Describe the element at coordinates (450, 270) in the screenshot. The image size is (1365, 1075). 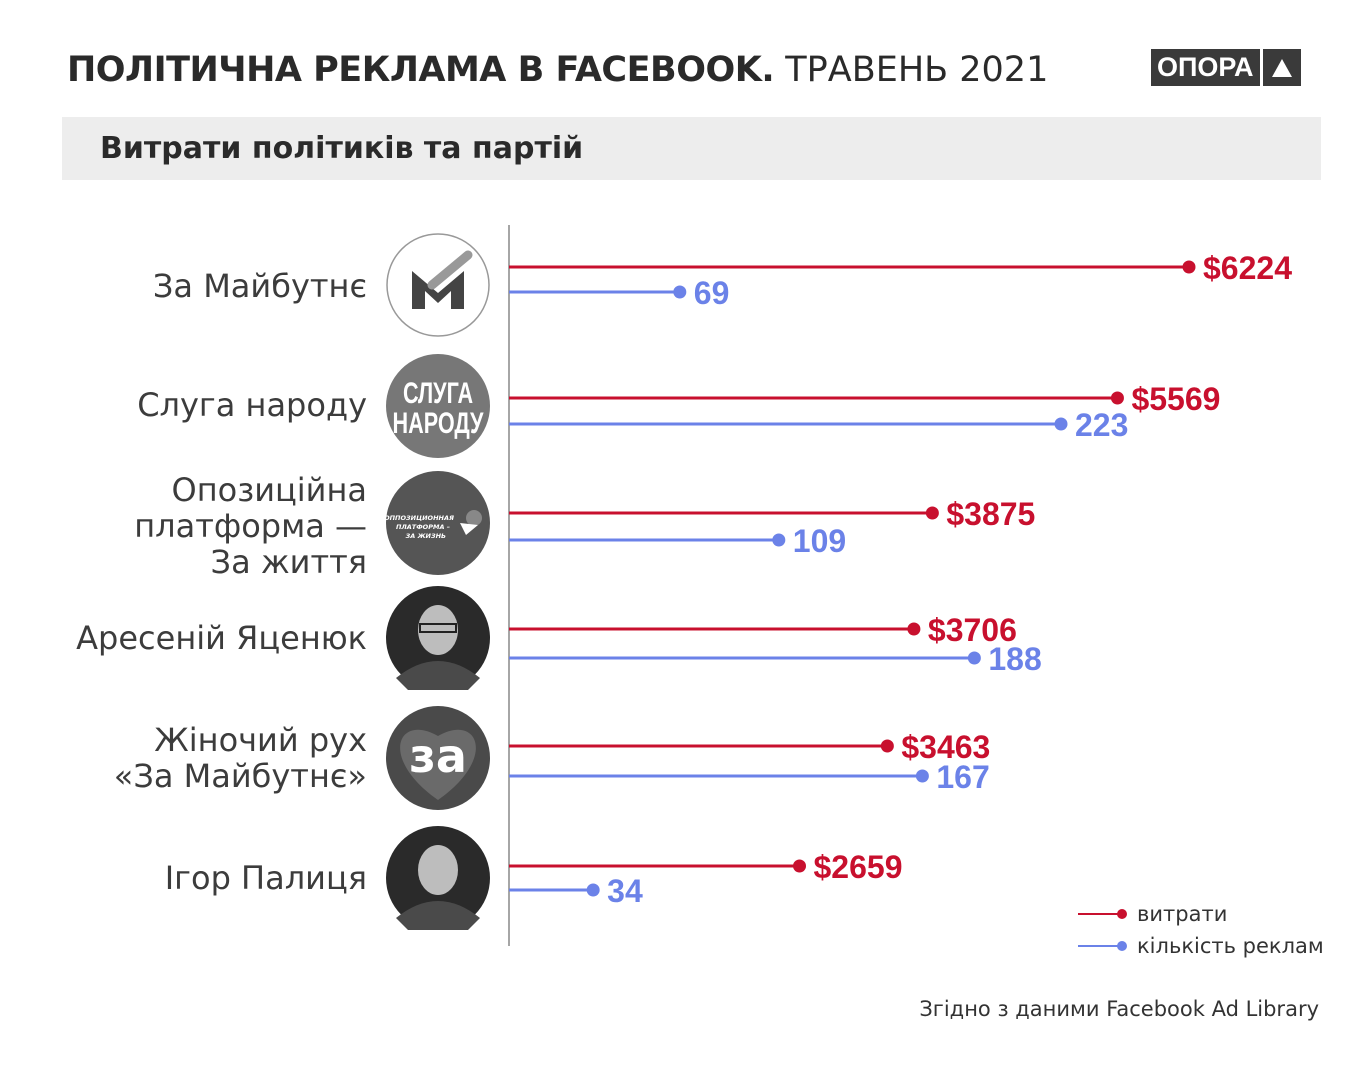
I see `check-icon` at that location.